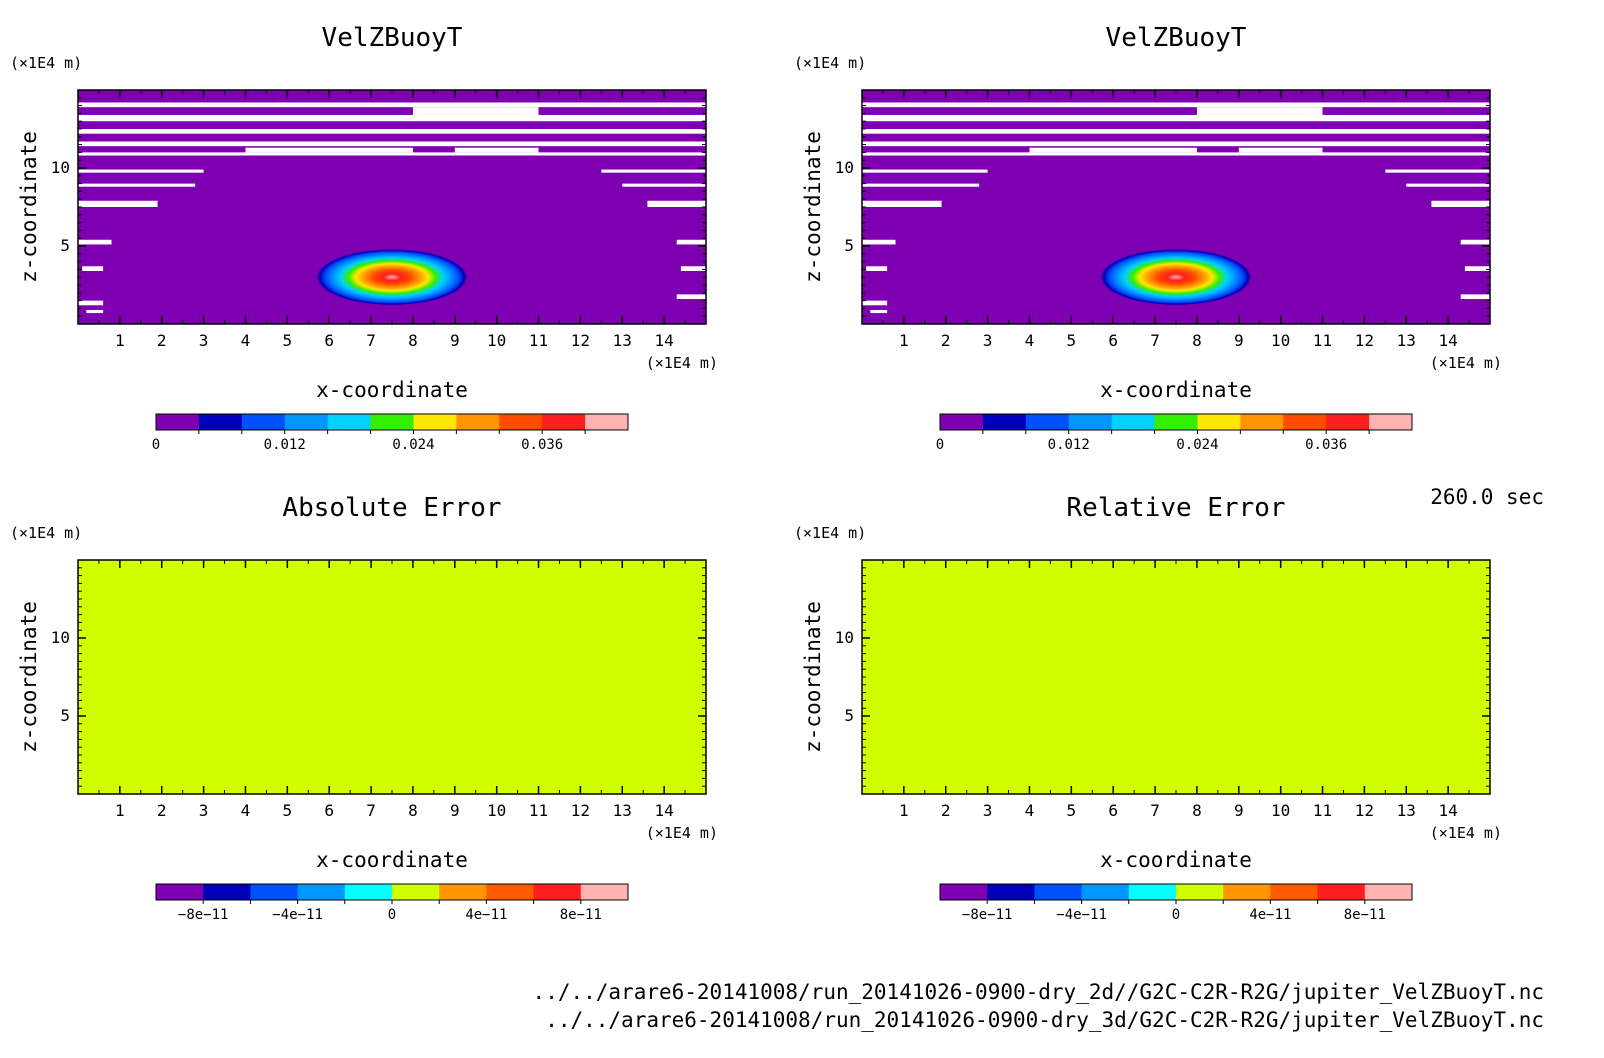 This screenshot has width=1604, height=1058. Describe the element at coordinates (1197, 445) in the screenshot. I see `colorbar-label: 0.024` at that location.